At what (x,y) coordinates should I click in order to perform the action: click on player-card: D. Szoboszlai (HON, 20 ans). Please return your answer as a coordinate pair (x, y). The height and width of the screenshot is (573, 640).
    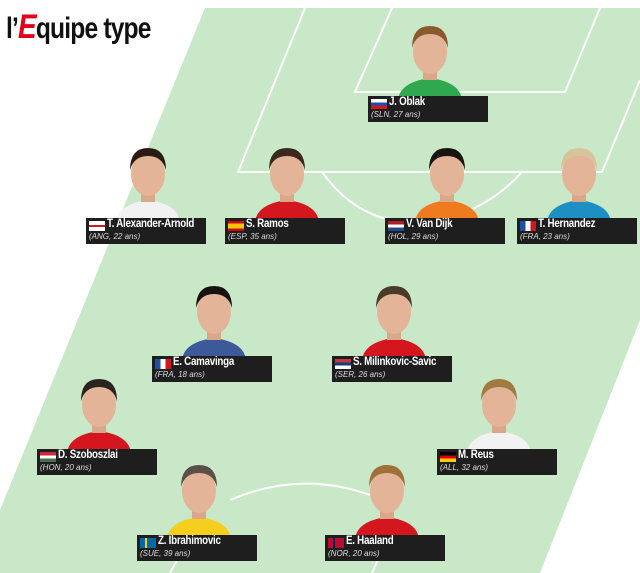
    Looking at the image, I should click on (98, 424).